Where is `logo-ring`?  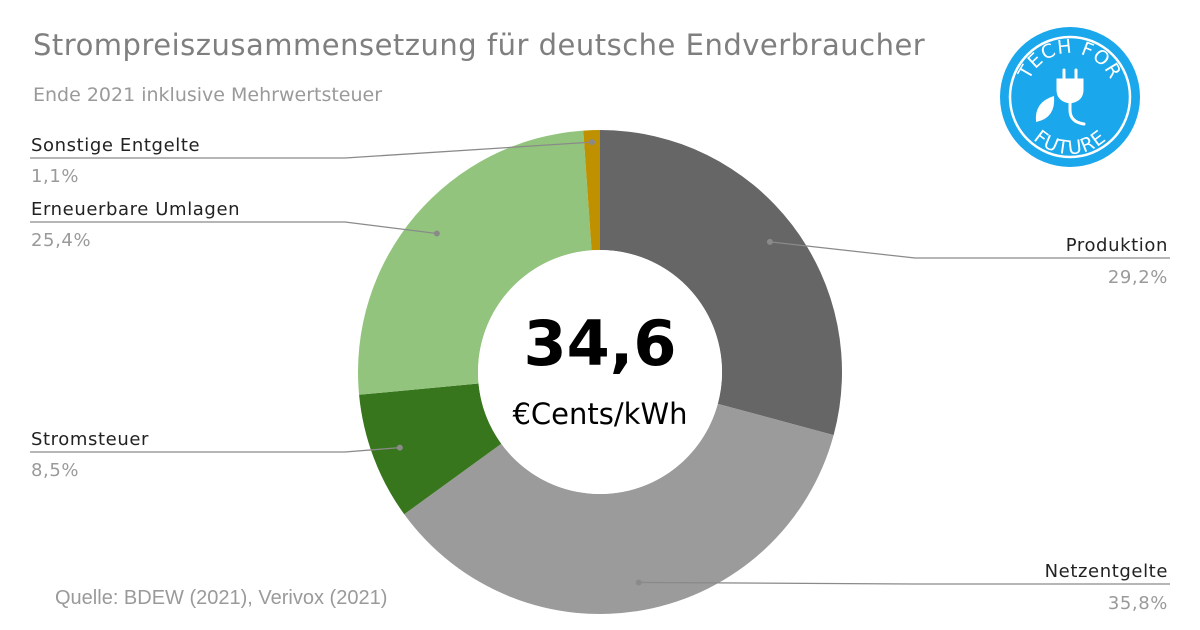
logo-ring is located at coordinates (1070, 97).